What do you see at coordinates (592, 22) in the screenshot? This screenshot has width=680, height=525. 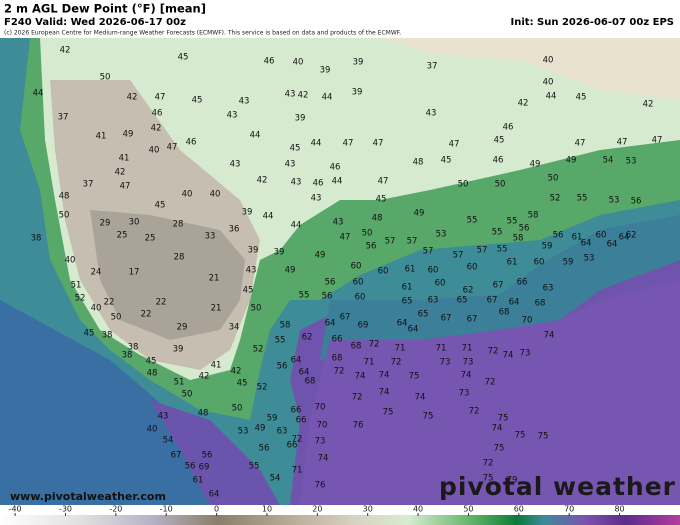 I see `init-time: Init: Sun 2026-06-07 00z EPS` at bounding box center [592, 22].